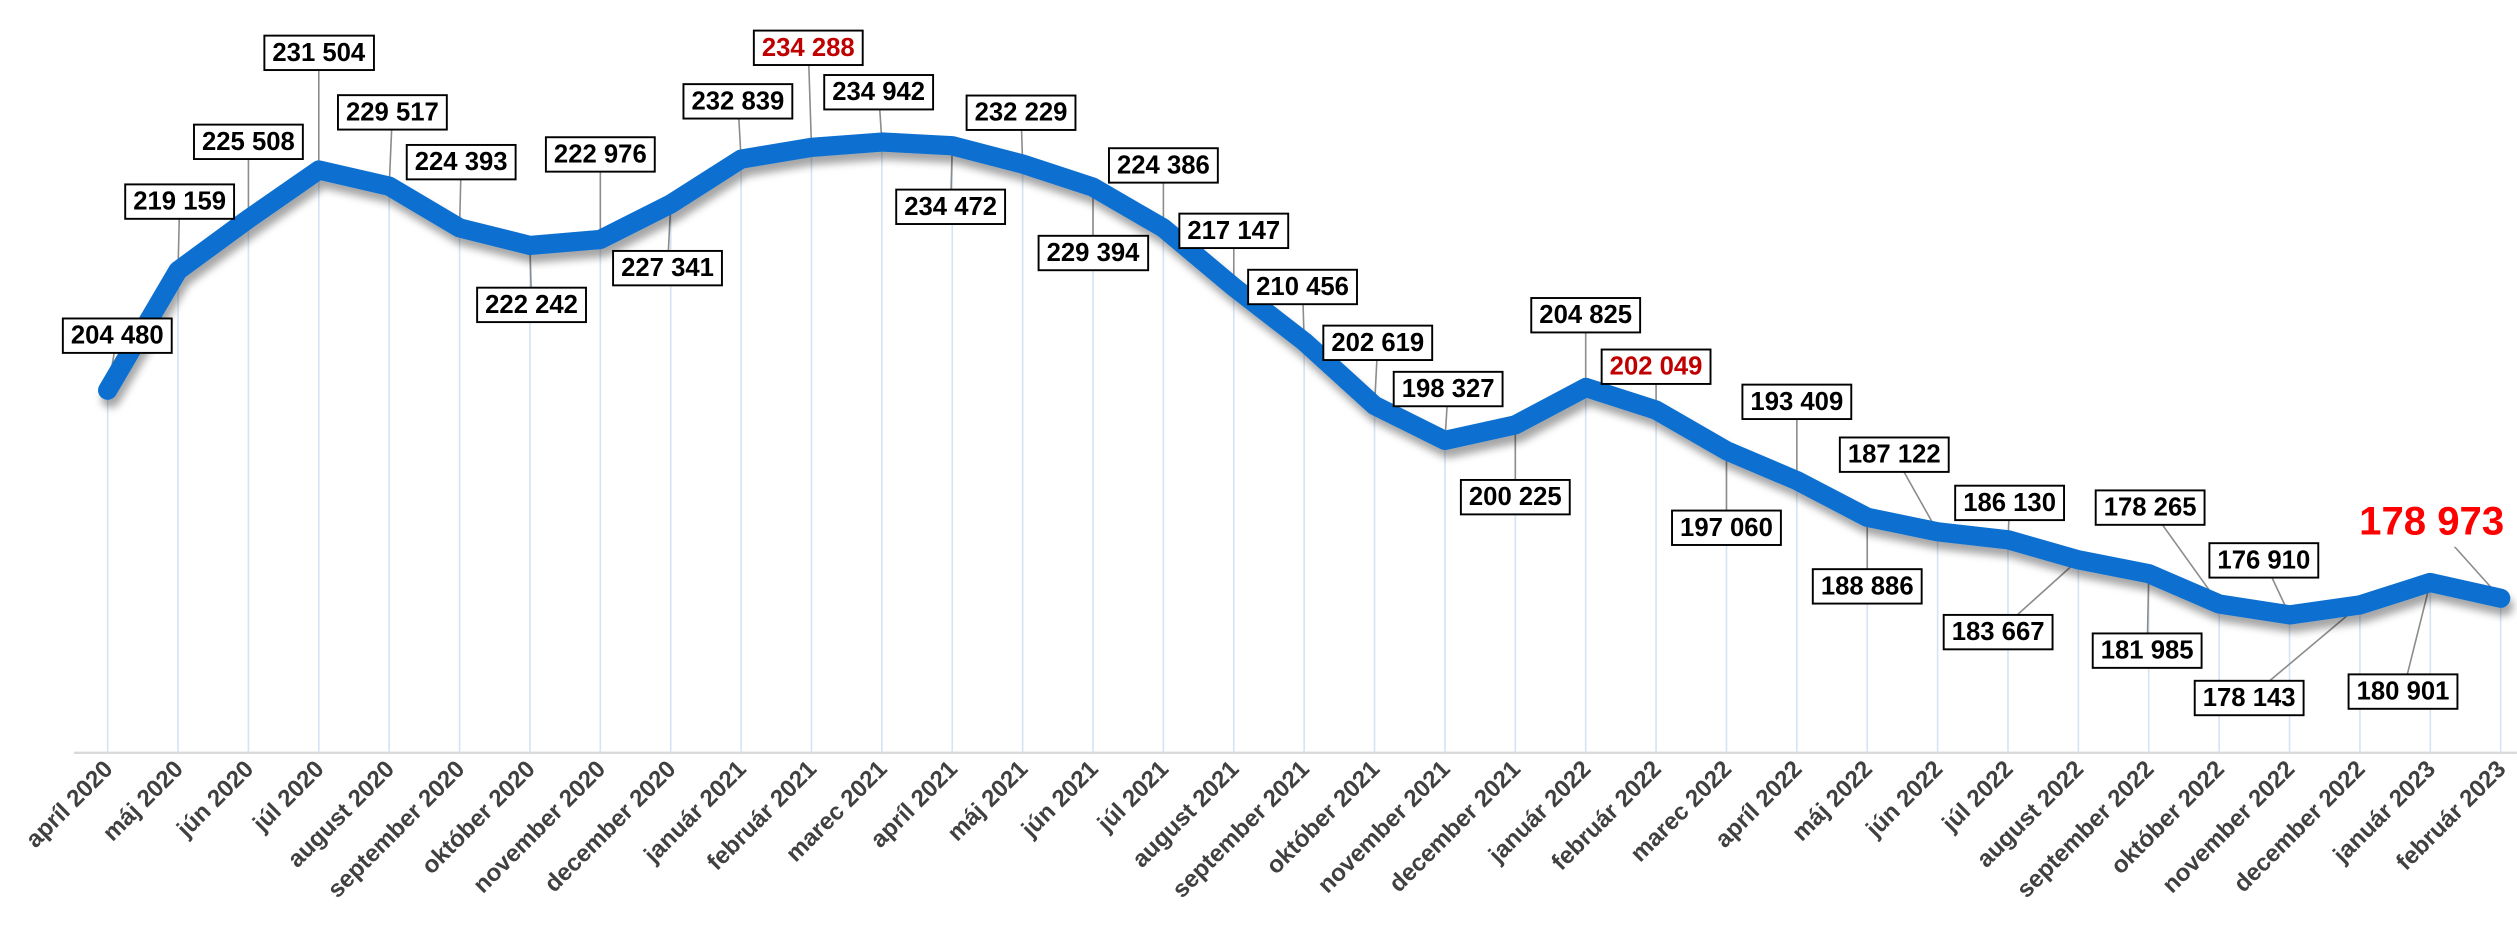 Image resolution: width=2517 pixels, height=947 pixels. I want to click on data-label: 198 327, so click(1448, 389).